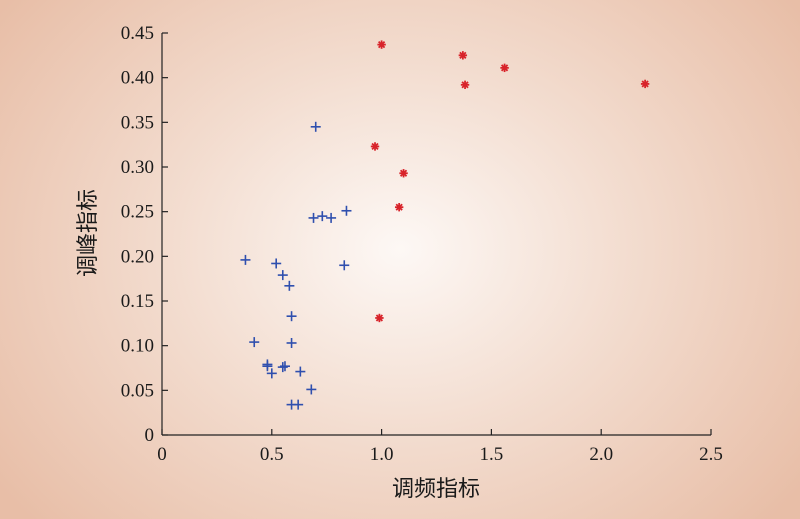 This screenshot has height=519, width=800. What do you see at coordinates (137, 346) in the screenshot?
I see `y-tick-label: 0.10` at bounding box center [137, 346].